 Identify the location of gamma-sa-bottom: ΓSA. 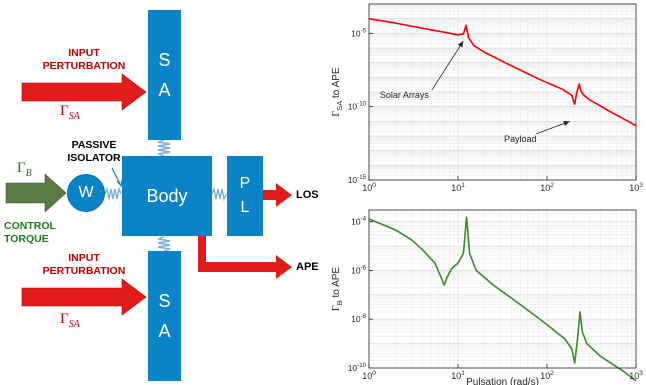
(70, 320).